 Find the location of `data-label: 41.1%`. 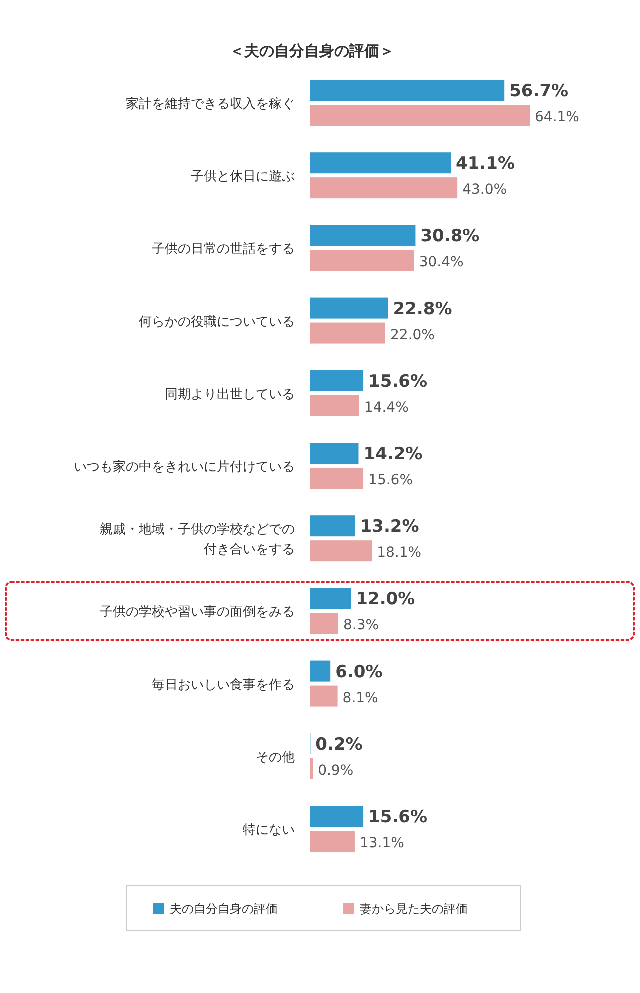

data-label: 41.1% is located at coordinates (486, 164).